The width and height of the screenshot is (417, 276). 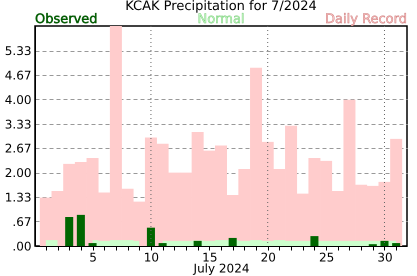 What do you see at coordinates (66, 19) in the screenshot?
I see `text: Observed` at bounding box center [66, 19].